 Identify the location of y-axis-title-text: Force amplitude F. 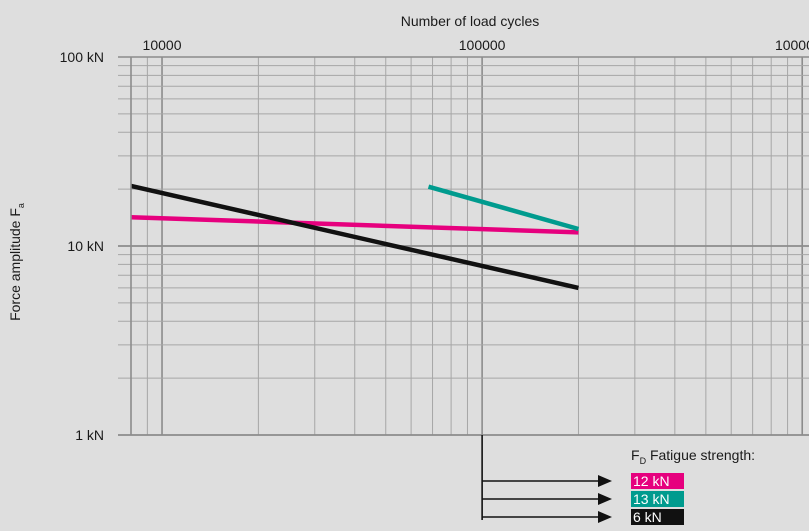
(15, 264).